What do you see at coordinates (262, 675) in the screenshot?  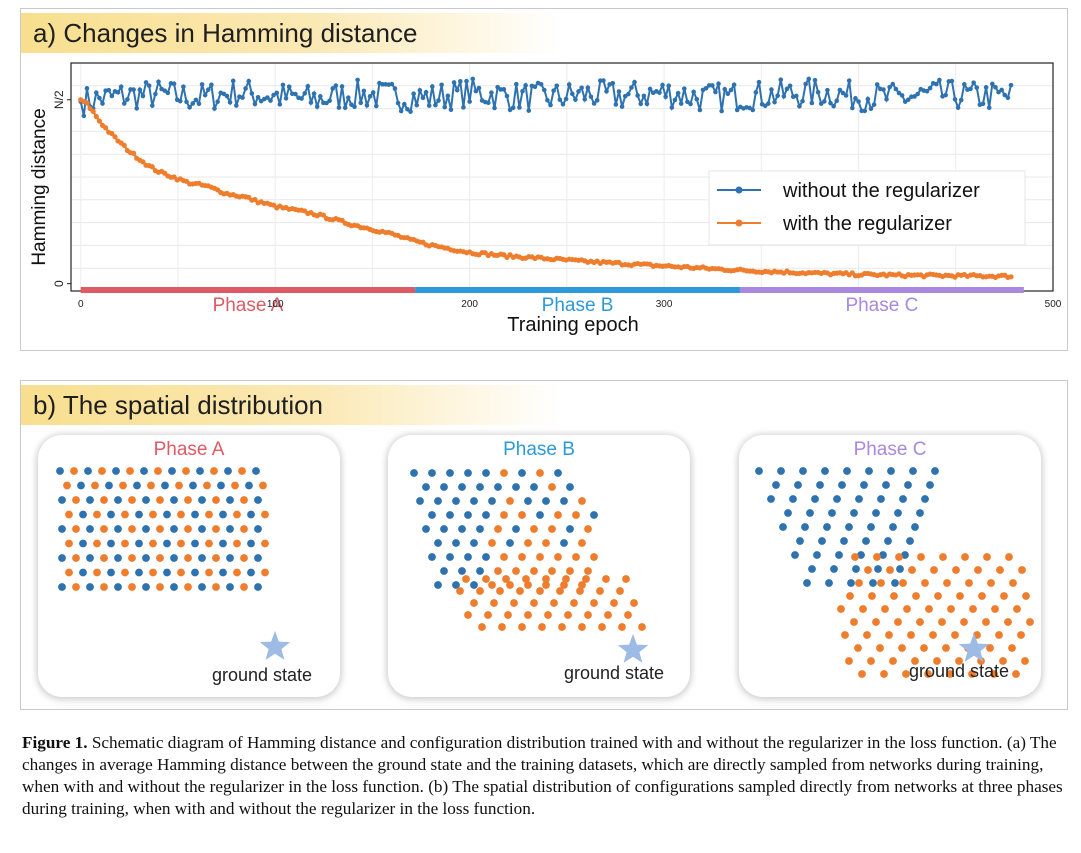 I see `ground-state-label: ground state` at bounding box center [262, 675].